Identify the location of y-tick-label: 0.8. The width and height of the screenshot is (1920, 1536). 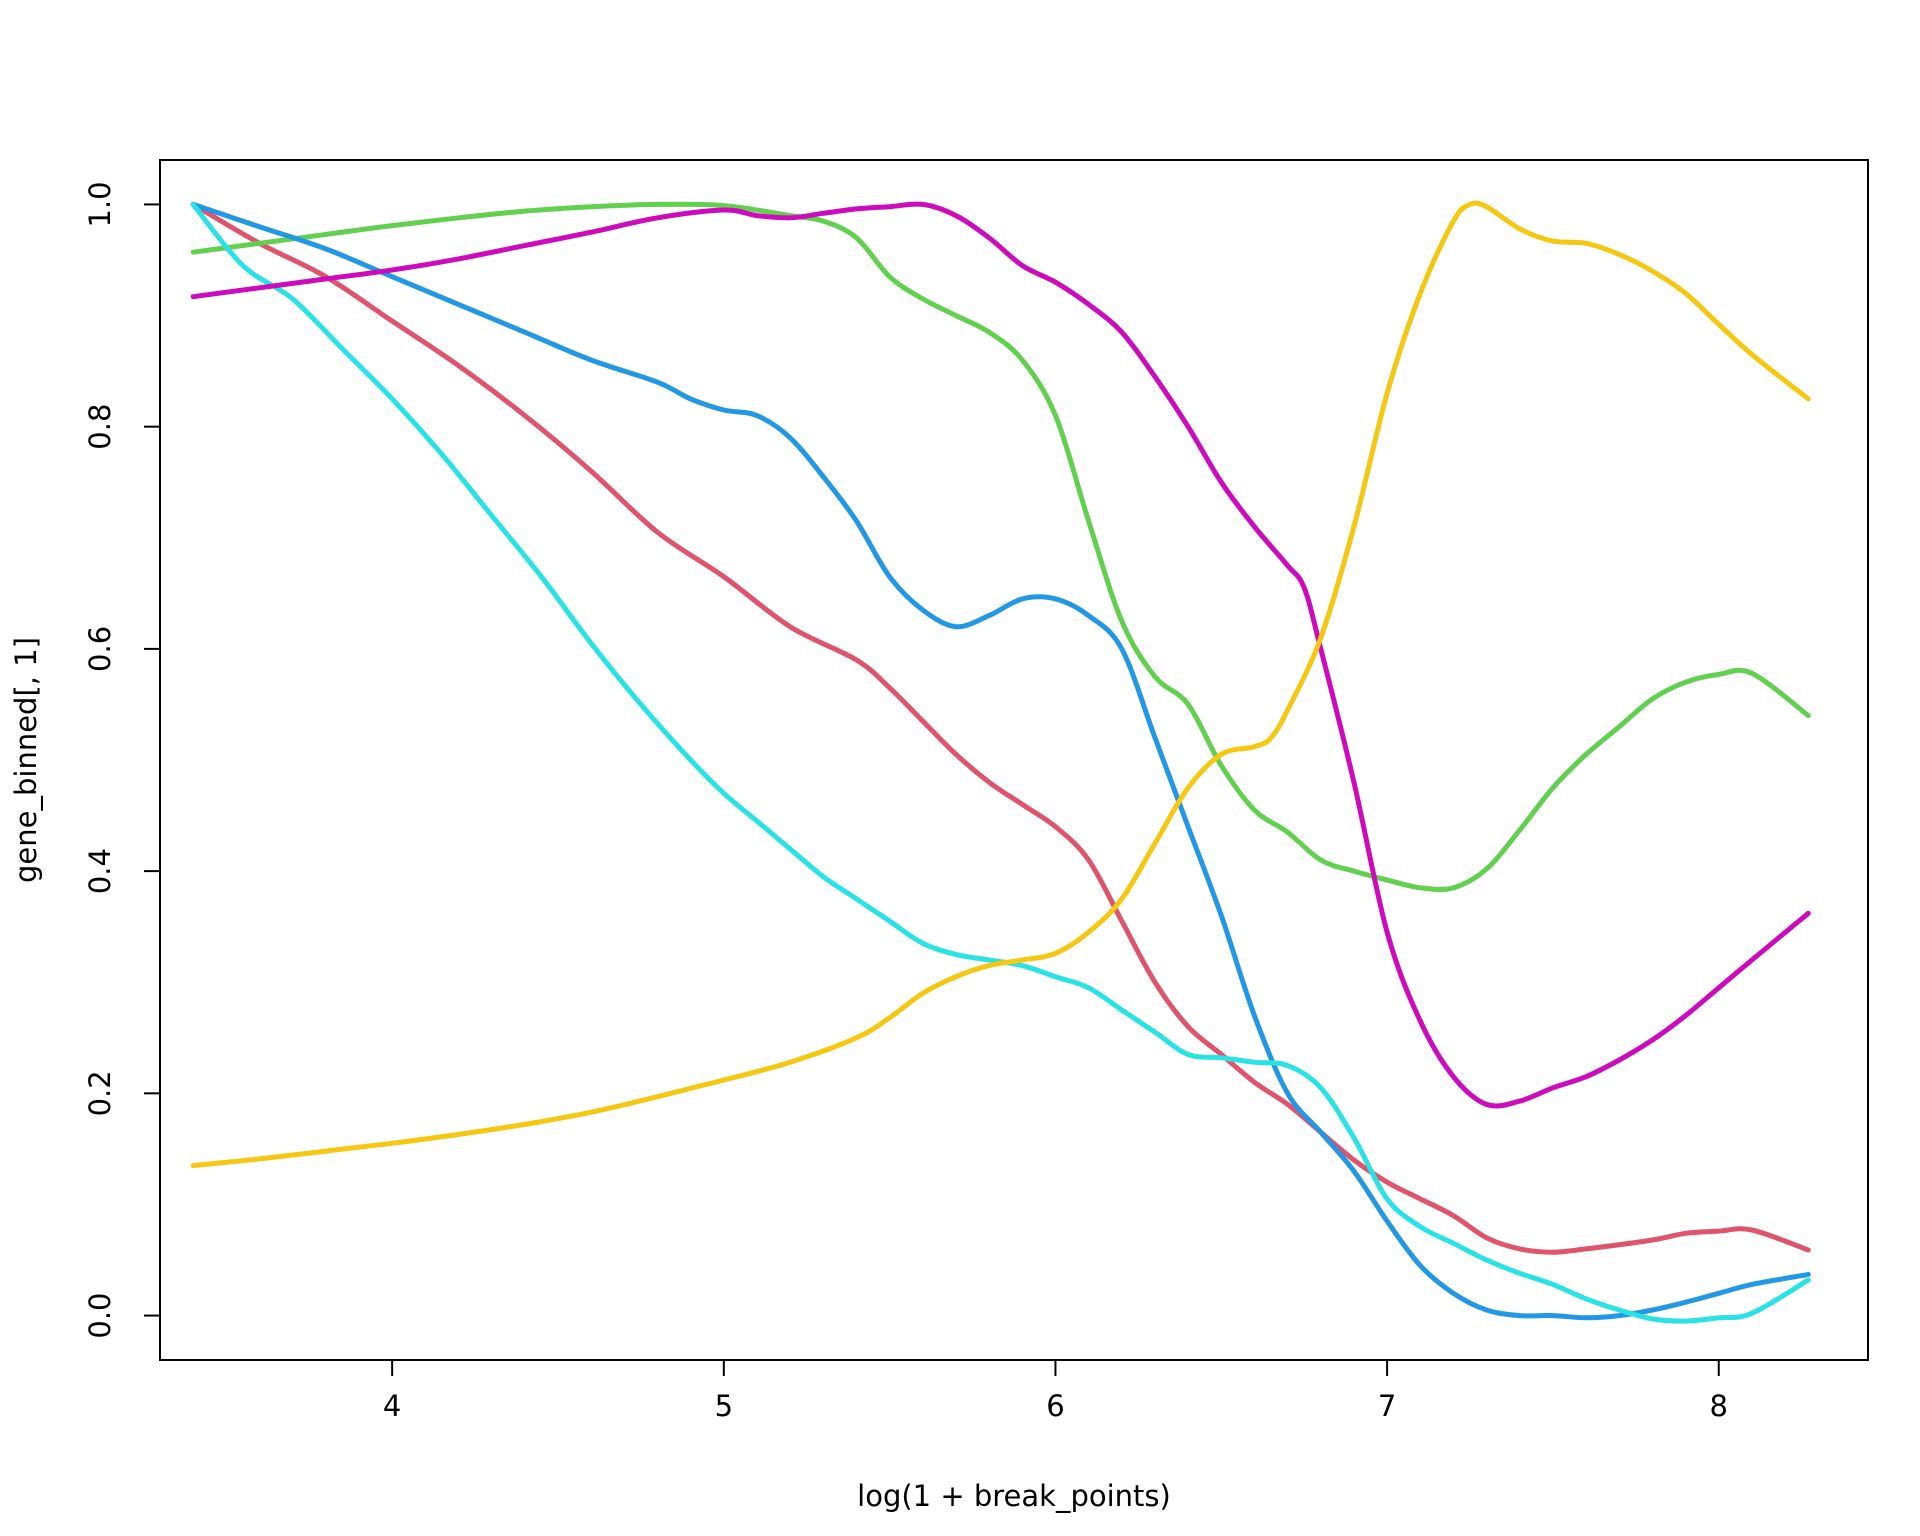
(100, 427).